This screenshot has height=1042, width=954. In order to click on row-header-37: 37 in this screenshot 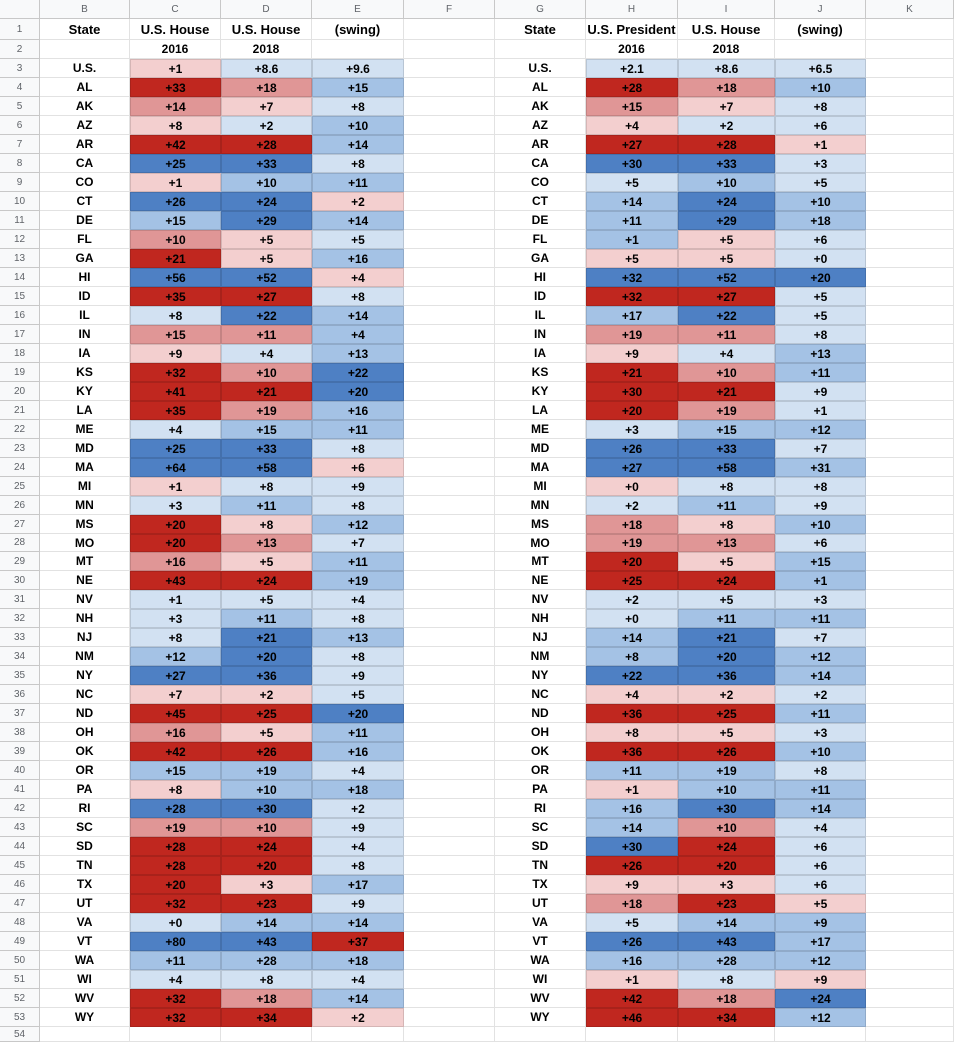, I will do `click(20, 713)`.